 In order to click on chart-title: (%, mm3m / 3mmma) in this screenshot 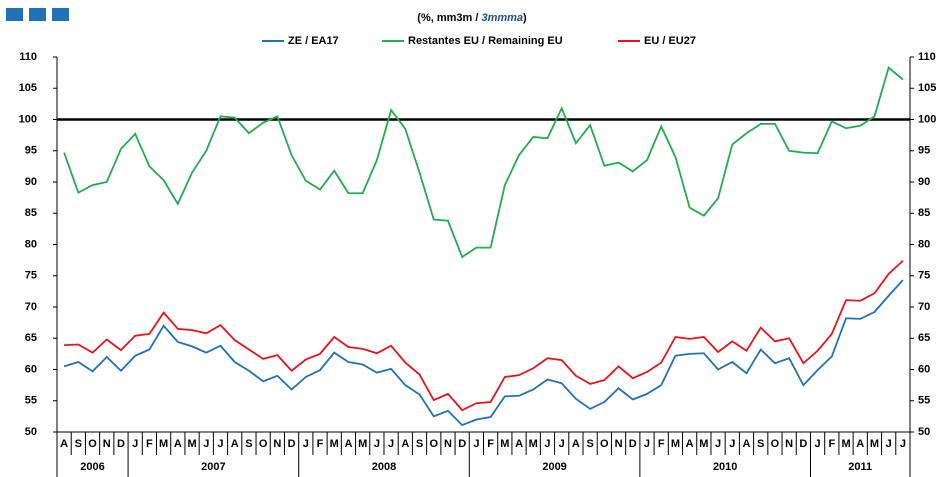, I will do `click(472, 18)`.